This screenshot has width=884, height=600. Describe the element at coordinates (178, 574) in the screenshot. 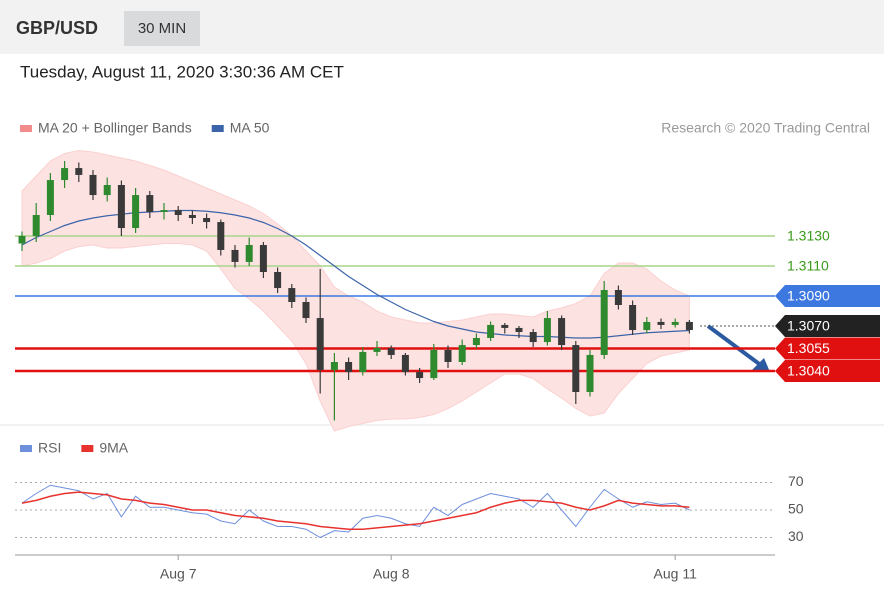

I see `x-tick-label: Aug 7` at that location.